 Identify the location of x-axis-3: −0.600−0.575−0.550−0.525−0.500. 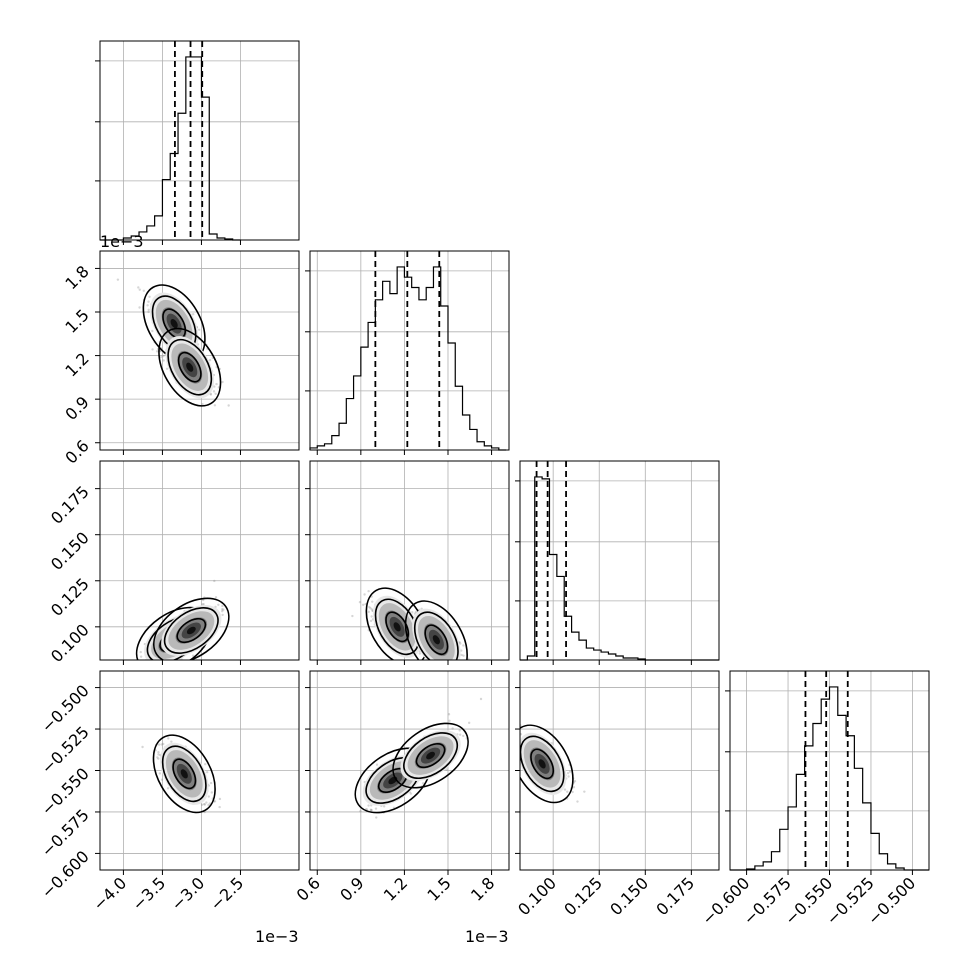
(808, 899).